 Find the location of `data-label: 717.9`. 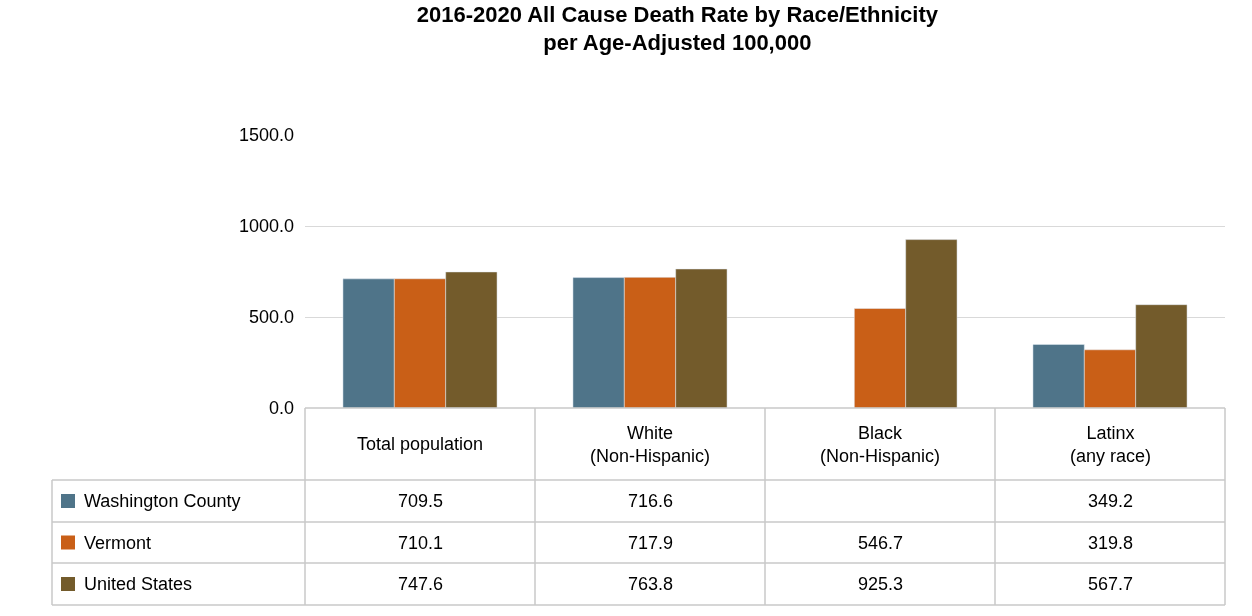

data-label: 717.9 is located at coordinates (651, 543).